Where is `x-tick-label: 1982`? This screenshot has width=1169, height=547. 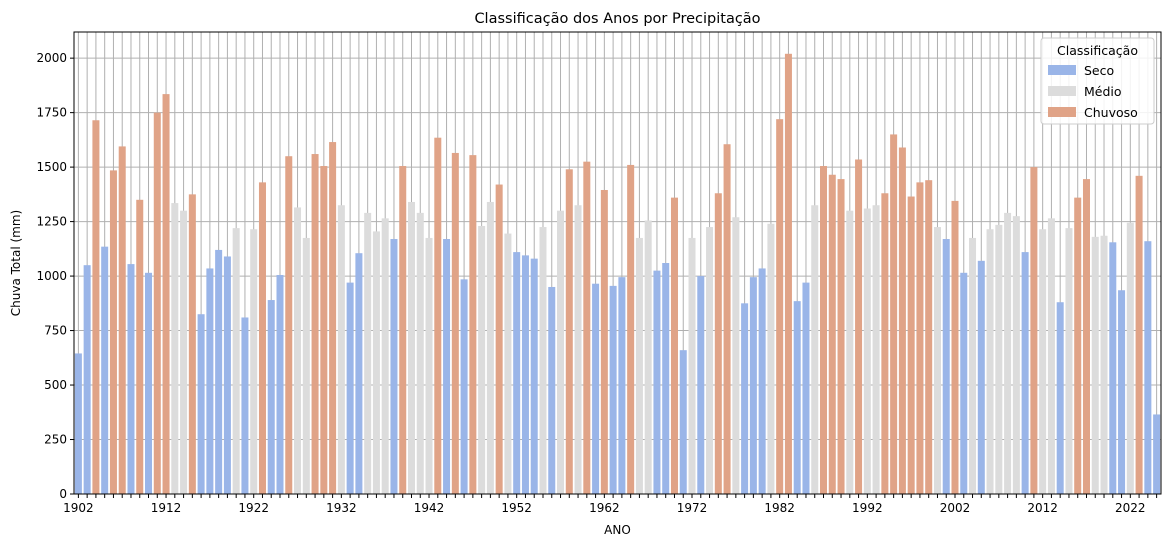
x-tick-label: 1982 is located at coordinates (779, 508).